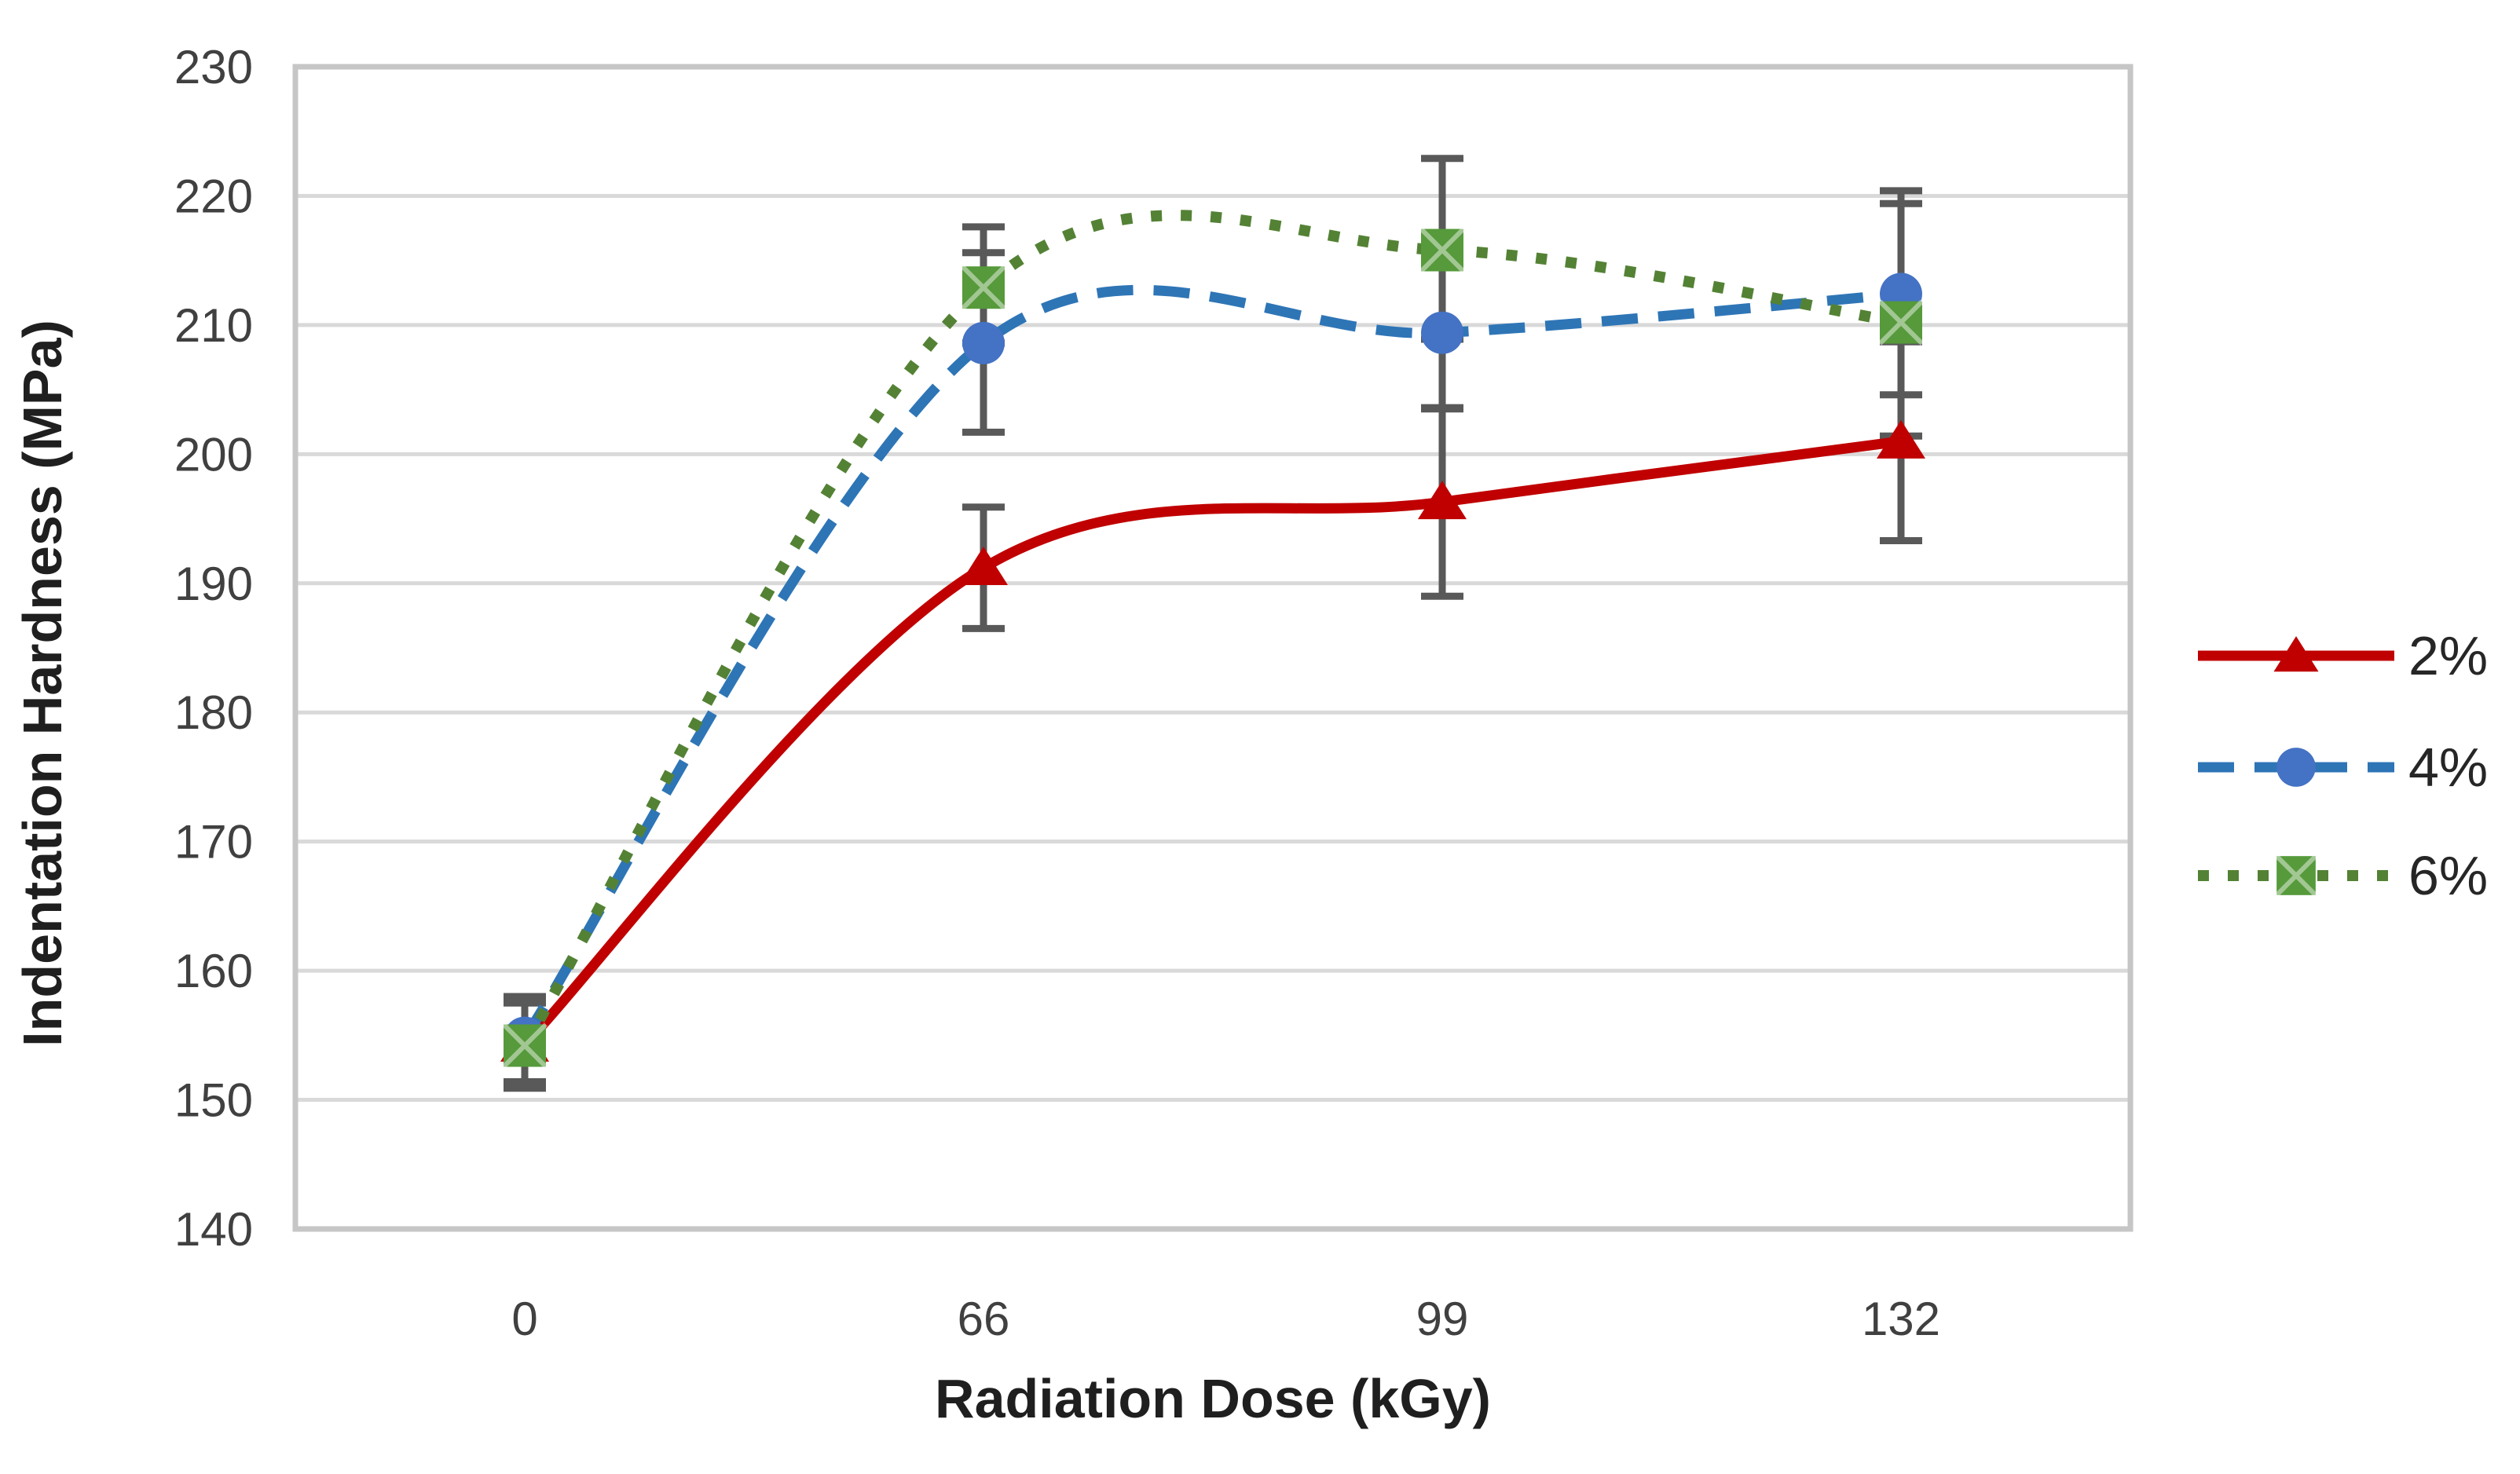 This screenshot has height=1474, width=2520. What do you see at coordinates (2448, 876) in the screenshot?
I see `legend-label: 6%` at bounding box center [2448, 876].